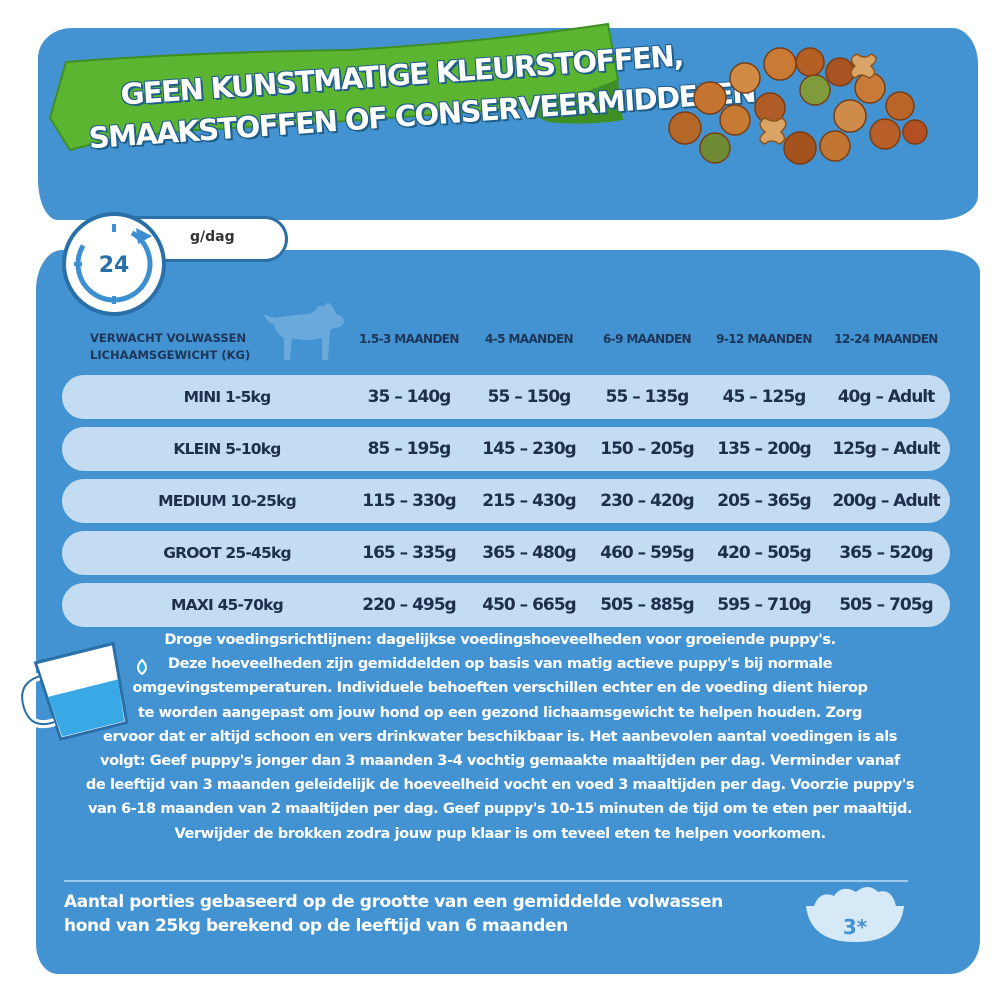  I want to click on table-cell: 460 – 595g, so click(647, 553).